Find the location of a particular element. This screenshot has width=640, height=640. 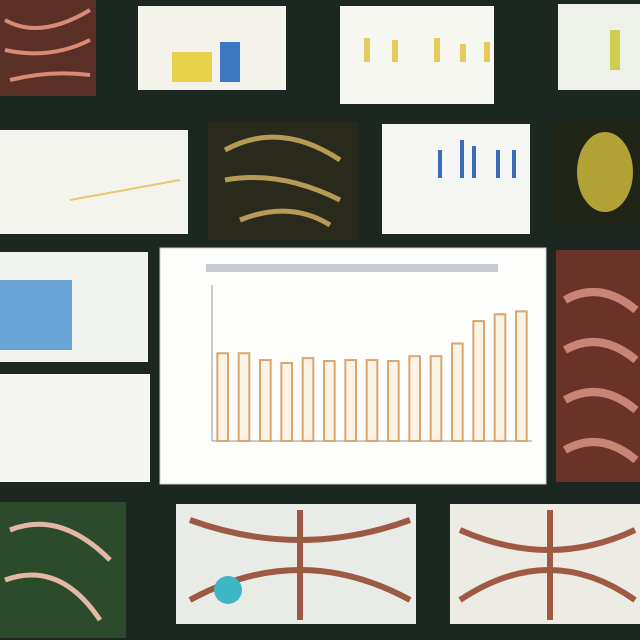

title-placeholder is located at coordinates (352, 268).